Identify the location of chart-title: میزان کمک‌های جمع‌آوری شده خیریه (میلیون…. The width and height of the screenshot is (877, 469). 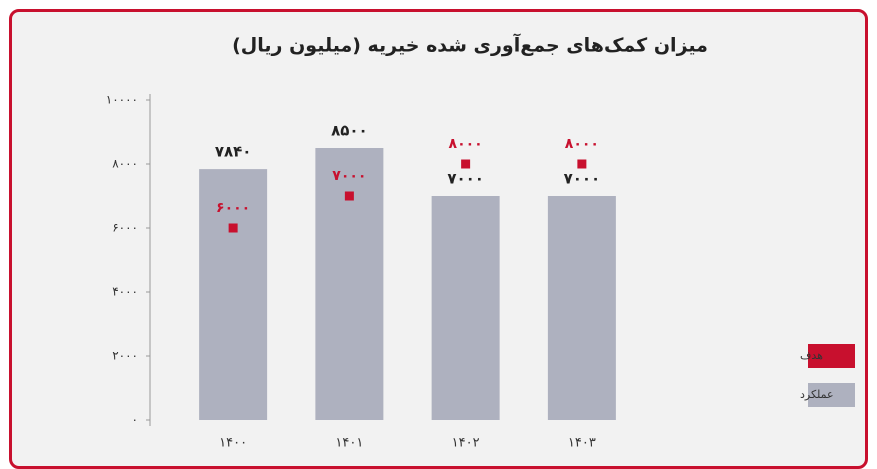
(470, 45).